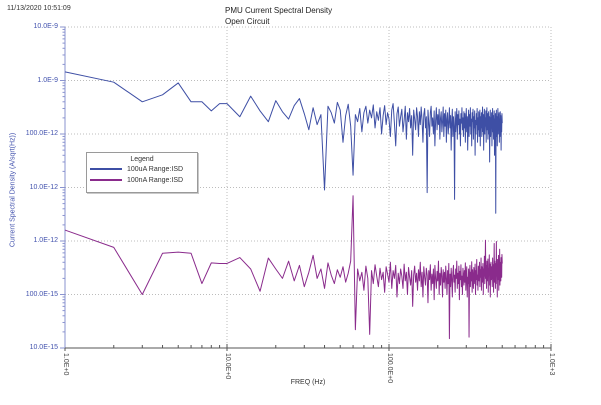  I want to click on legend-entry: 100nA Range:ISD, so click(142, 180).